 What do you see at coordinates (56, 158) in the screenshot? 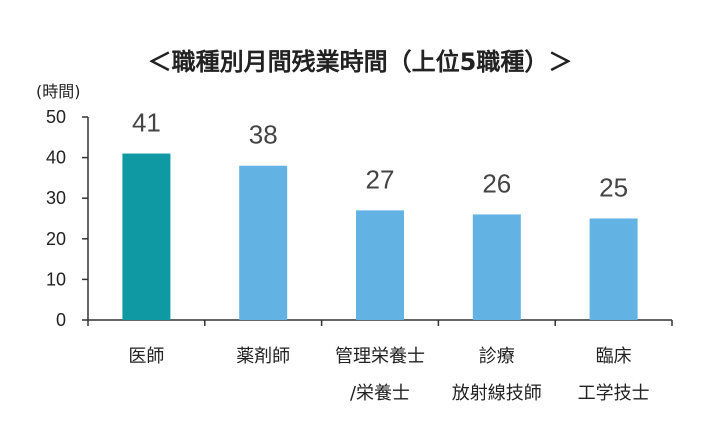
I see `y-tick-label: 40` at bounding box center [56, 158].